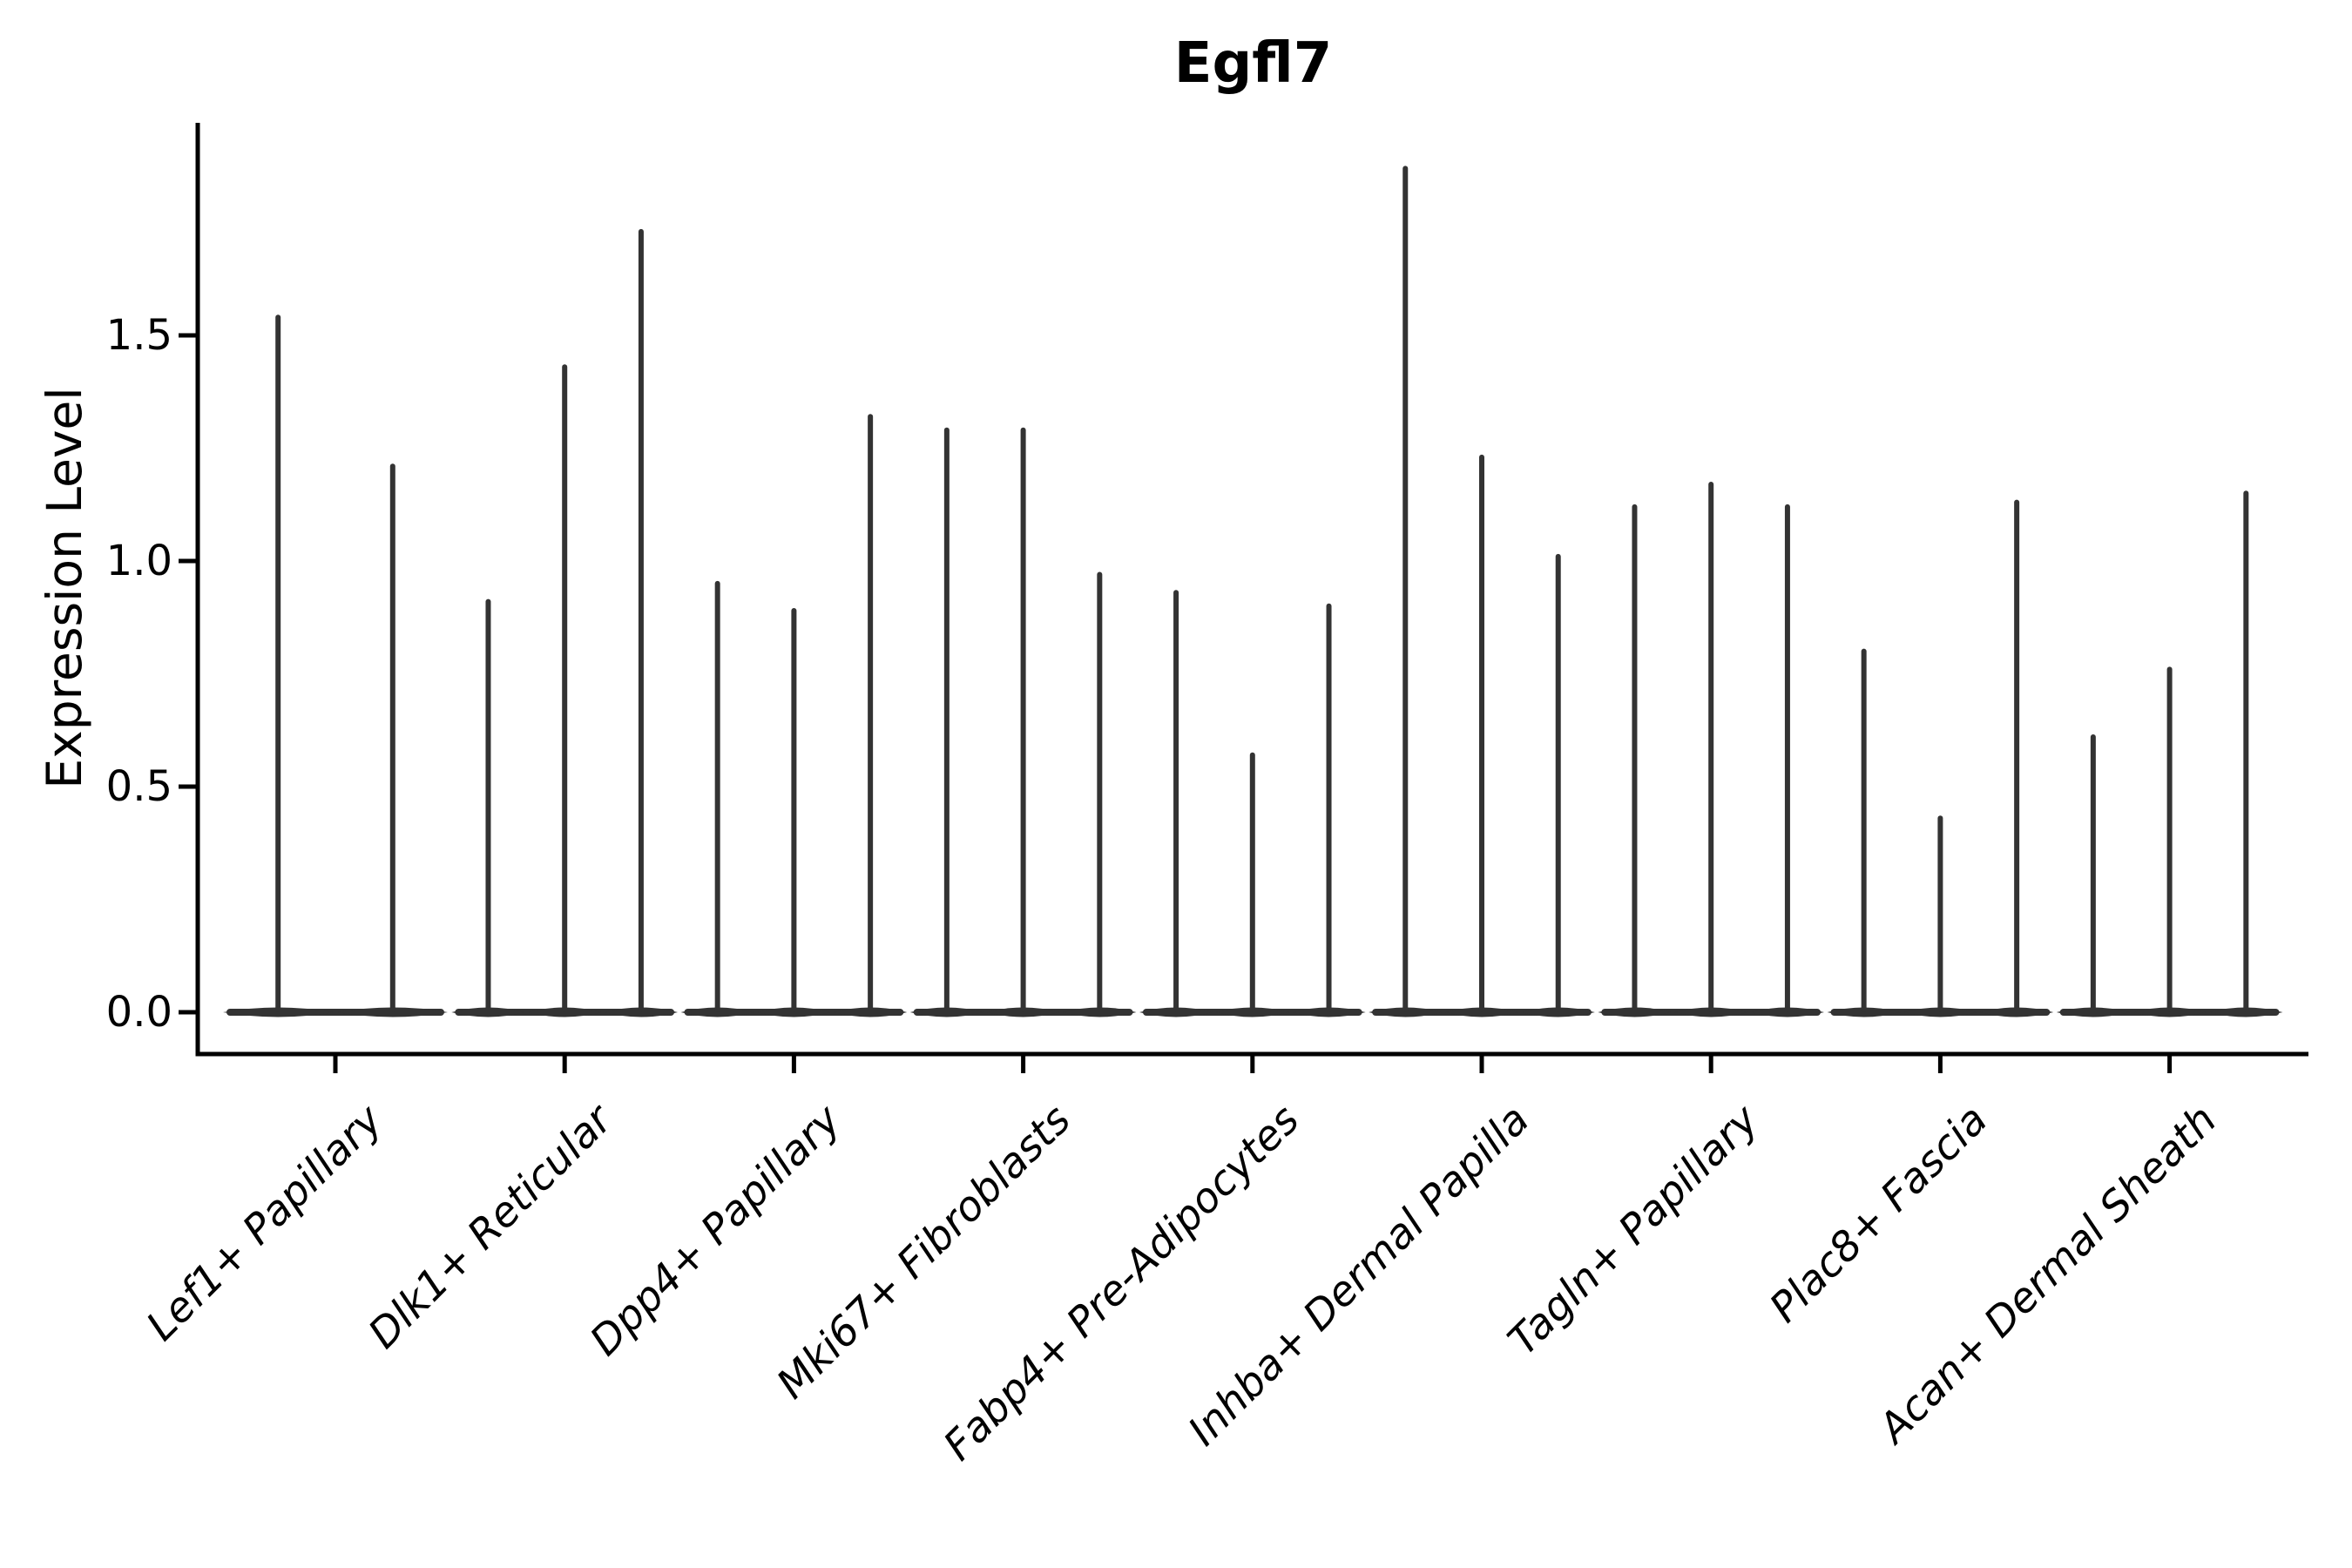 This screenshot has width=2352, height=1568. What do you see at coordinates (138, 786) in the screenshot?
I see `y-tick-label: 0.5` at bounding box center [138, 786].